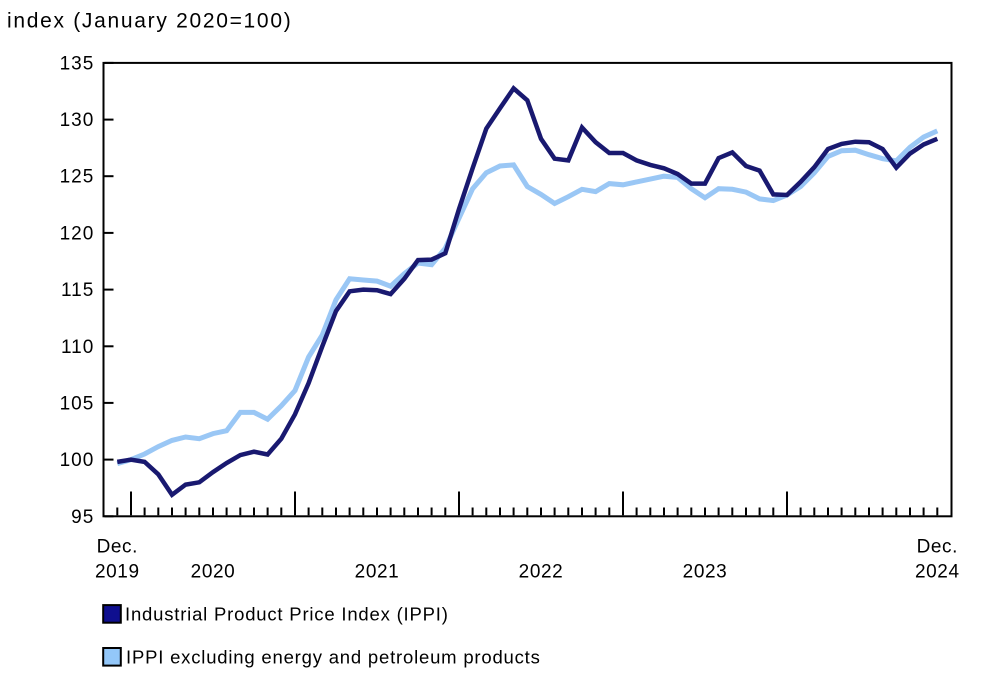 This screenshot has width=998, height=686. Describe the element at coordinates (77, 177) in the screenshot. I see `svg-text: 125` at that location.